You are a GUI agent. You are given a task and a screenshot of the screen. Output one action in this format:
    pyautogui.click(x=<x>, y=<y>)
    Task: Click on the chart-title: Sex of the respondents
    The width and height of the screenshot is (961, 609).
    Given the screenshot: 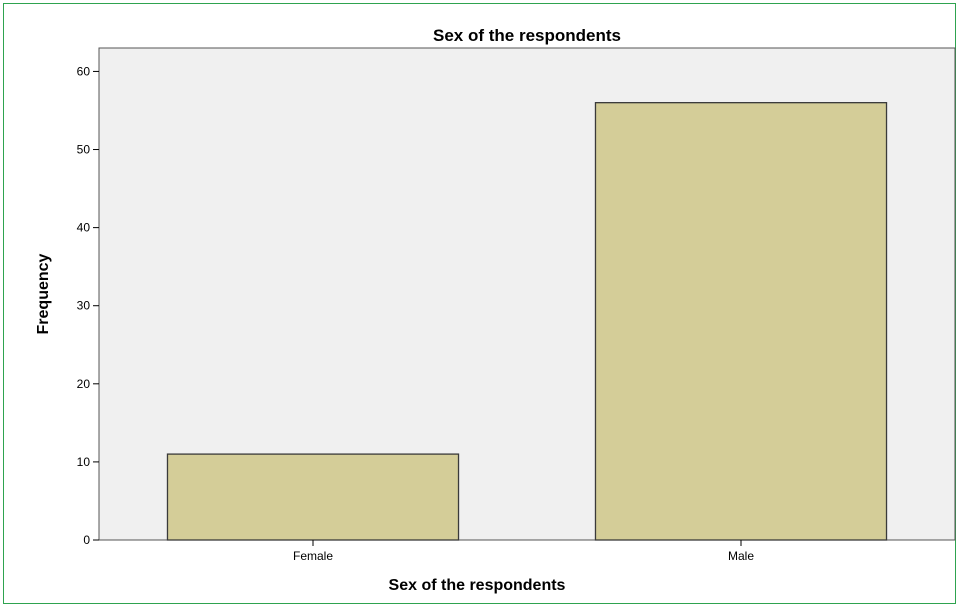 What is the action you would take?
    pyautogui.click(x=527, y=35)
    